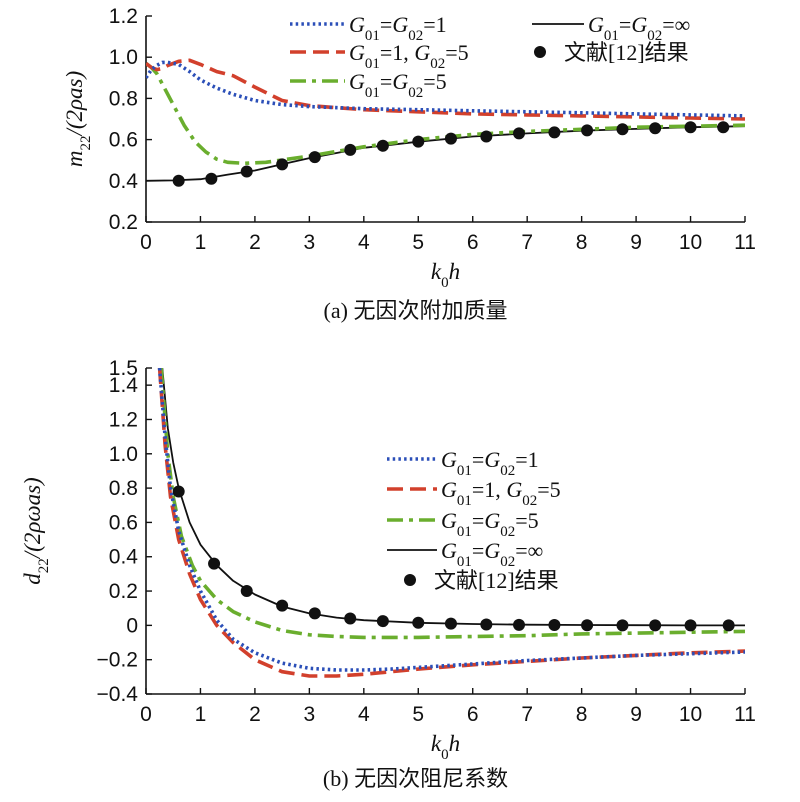 This screenshot has width=800, height=802. I want to click on y-axis-label: d22/(2ρωas), so click(36, 530).